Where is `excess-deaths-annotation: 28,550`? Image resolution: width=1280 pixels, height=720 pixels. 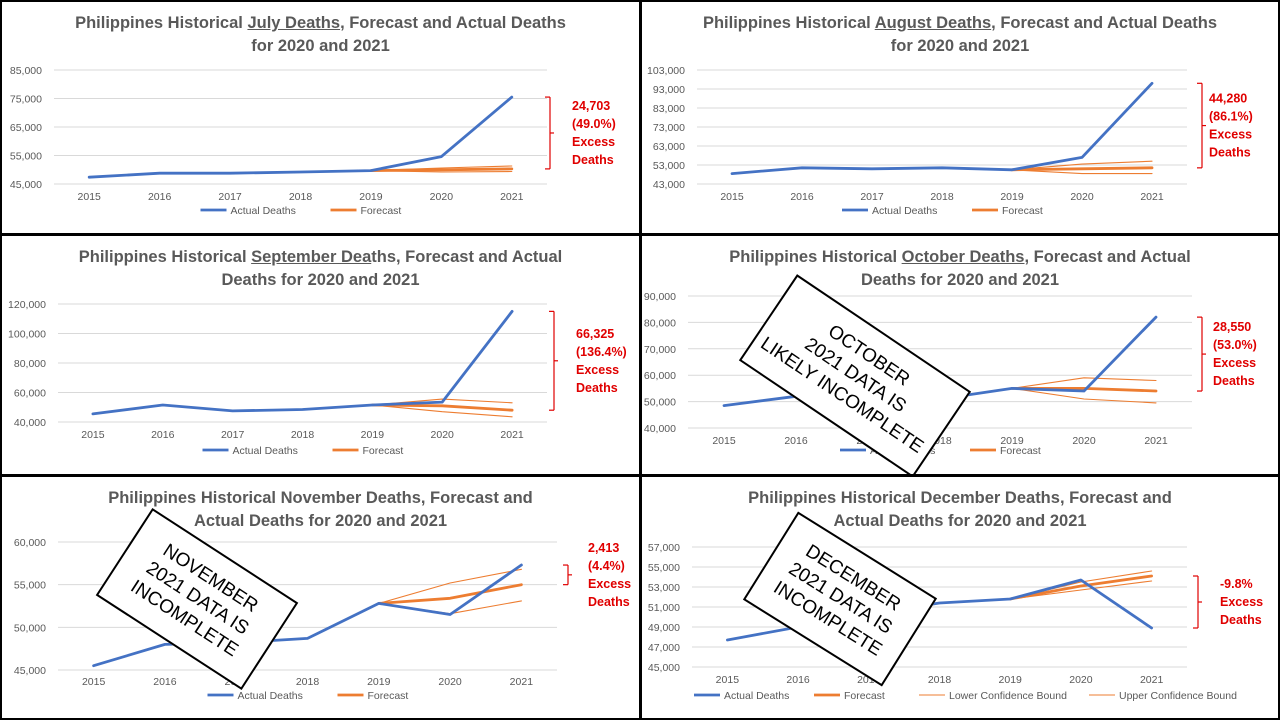
excess-deaths-annotation: 28,550 is located at coordinates (1232, 327).